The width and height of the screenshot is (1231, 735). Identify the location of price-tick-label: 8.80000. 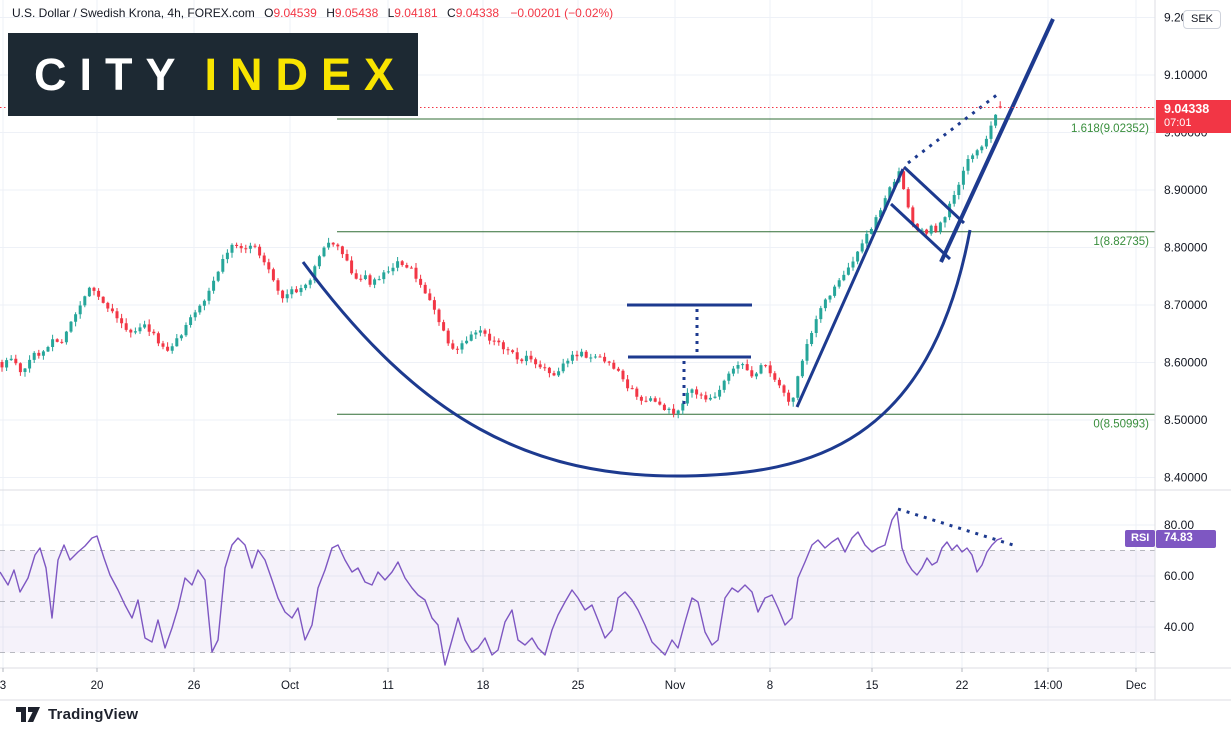
(1186, 248).